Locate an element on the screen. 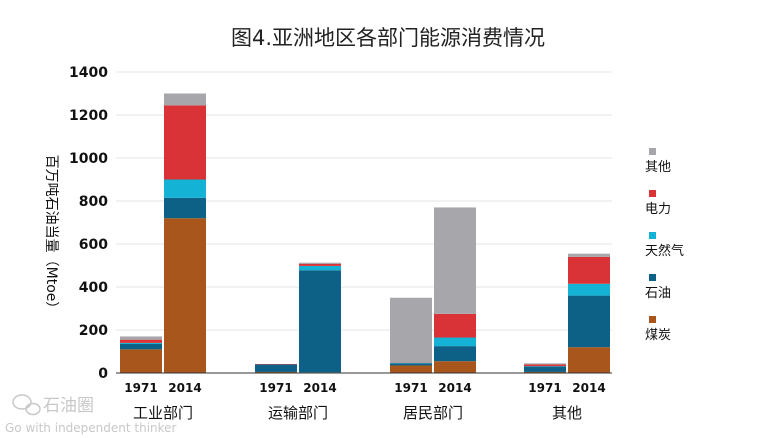 The width and height of the screenshot is (775, 438). watermark: 石油圈 Go with independent thinker is located at coordinates (91, 414).